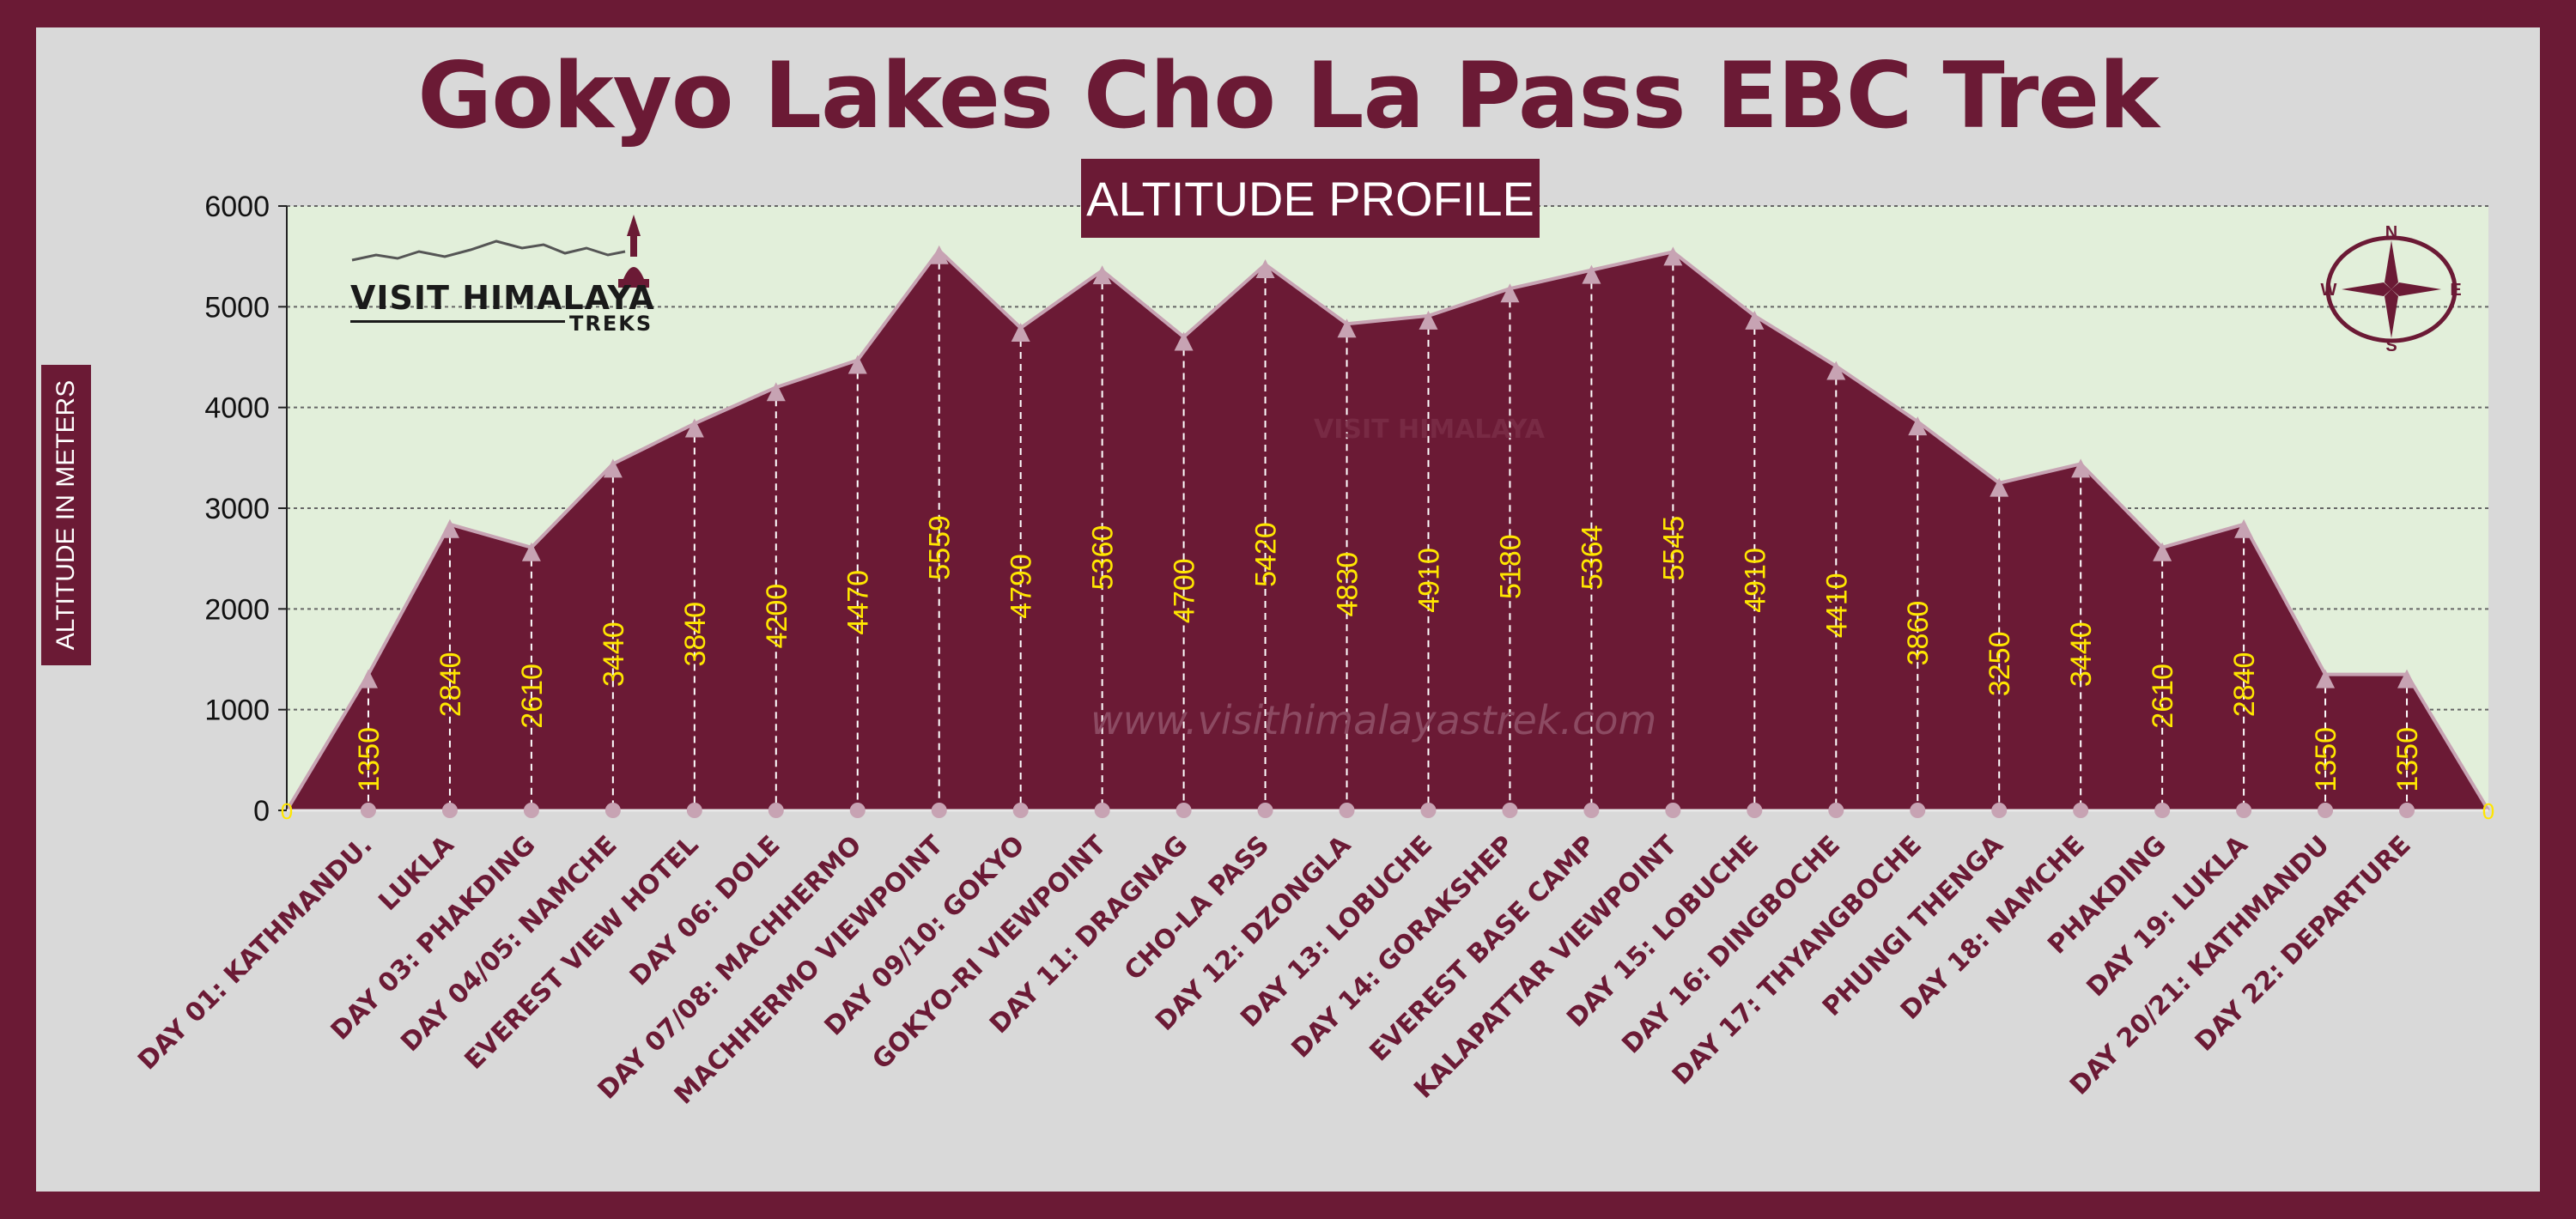  I want to click on y-tick-label: 3000, so click(237, 509).